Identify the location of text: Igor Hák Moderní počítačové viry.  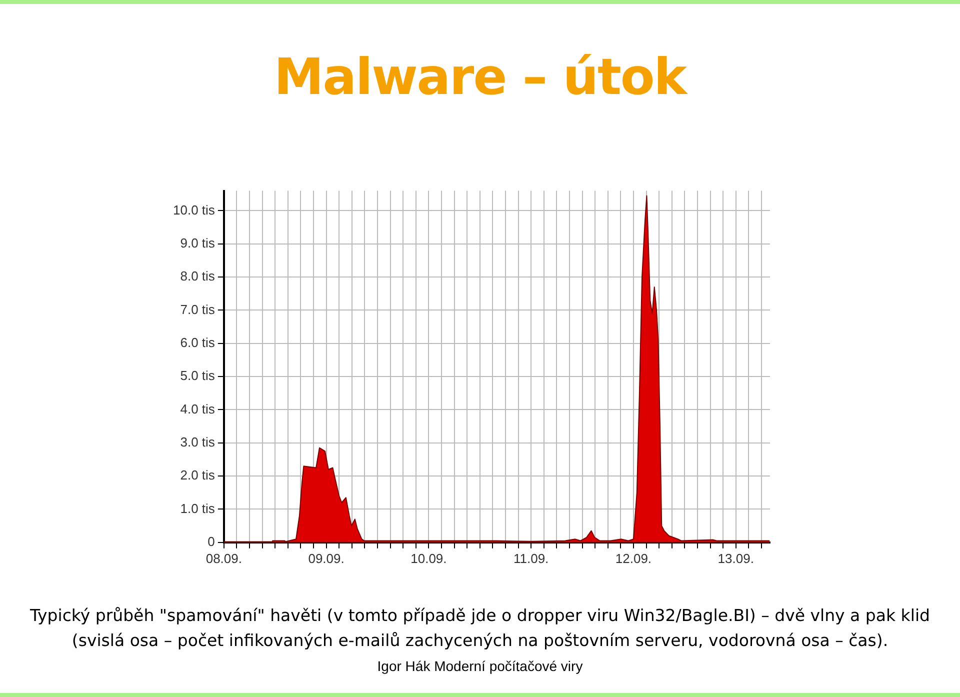
(480, 666).